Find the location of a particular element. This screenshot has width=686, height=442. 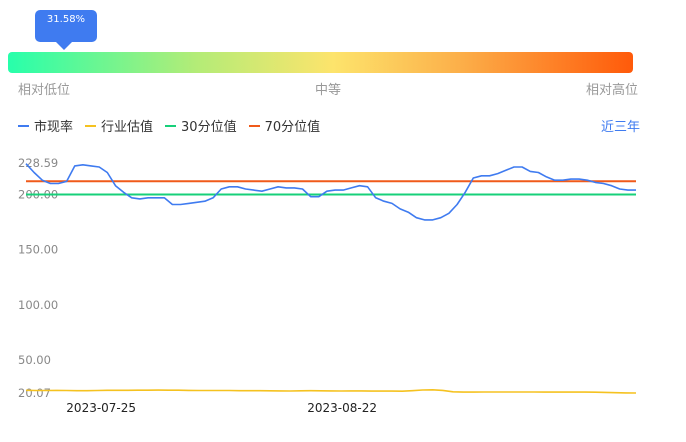

y-tick-label: 150.00 is located at coordinates (38, 250).